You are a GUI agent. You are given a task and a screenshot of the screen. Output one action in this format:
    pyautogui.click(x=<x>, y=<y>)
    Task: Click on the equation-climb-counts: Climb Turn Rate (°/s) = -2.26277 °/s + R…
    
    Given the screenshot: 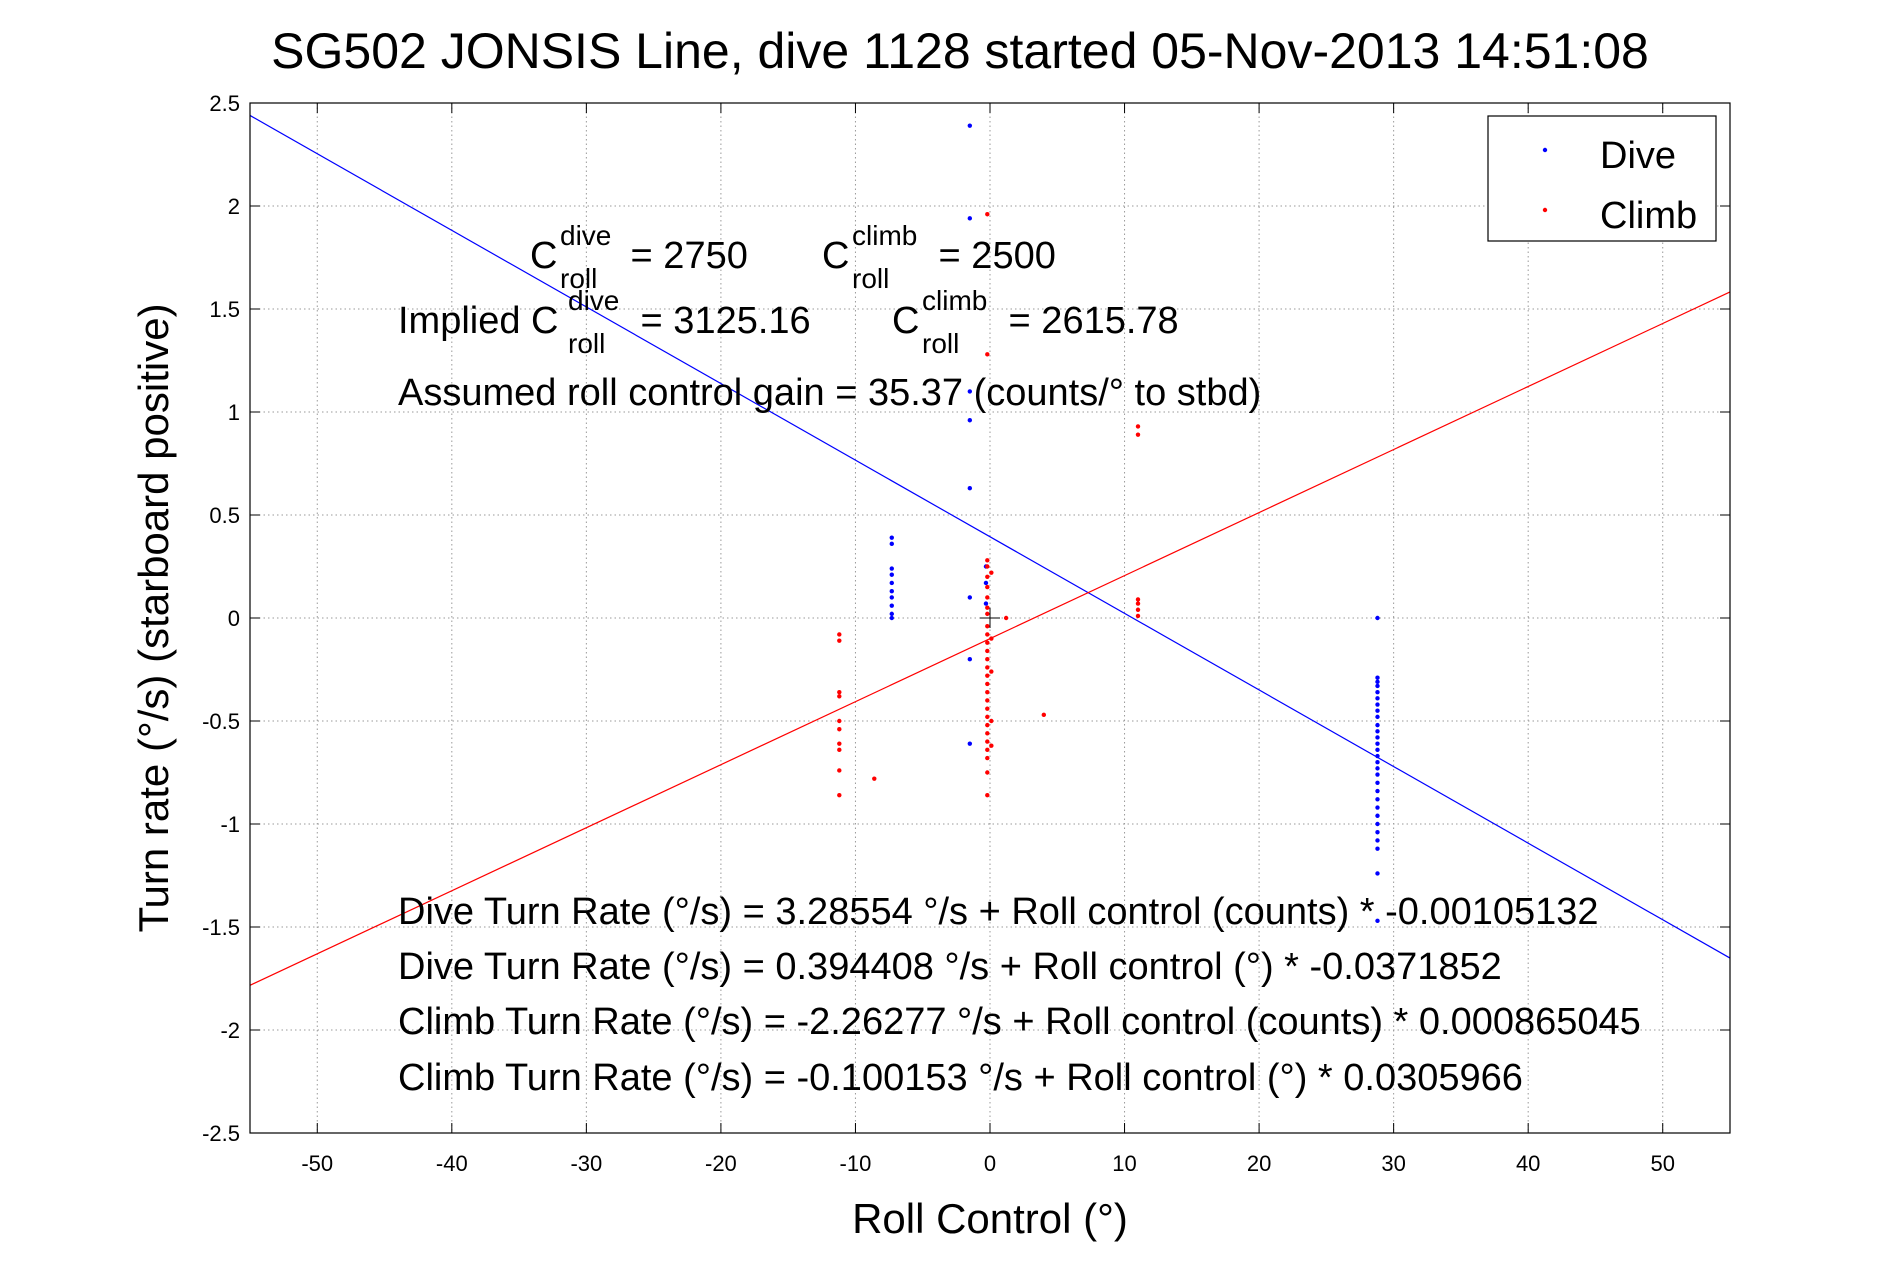 What is the action you would take?
    pyautogui.click(x=1019, y=1022)
    